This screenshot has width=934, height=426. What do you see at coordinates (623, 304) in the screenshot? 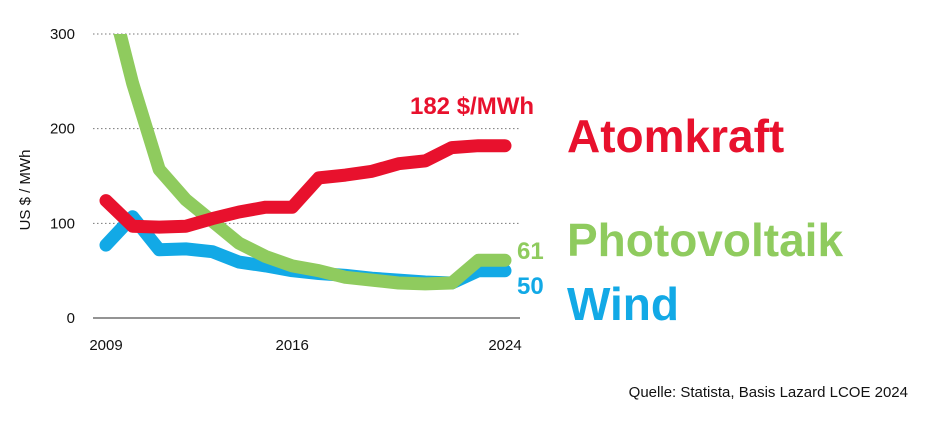
I see `wind-series-name: Wind` at bounding box center [623, 304].